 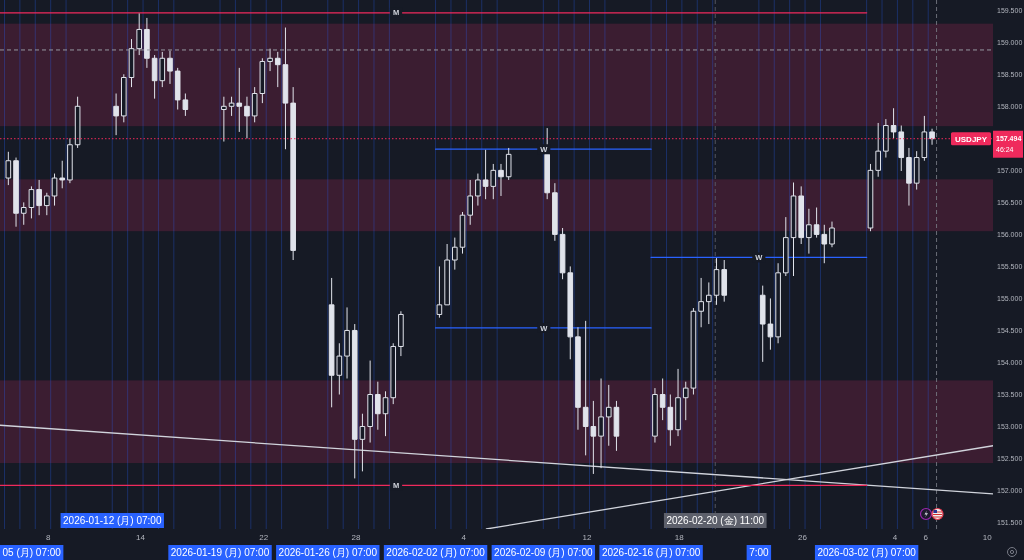 I want to click on ref-line-x-label: 2026-02-02 (月) 07:00, so click(x=435, y=552).